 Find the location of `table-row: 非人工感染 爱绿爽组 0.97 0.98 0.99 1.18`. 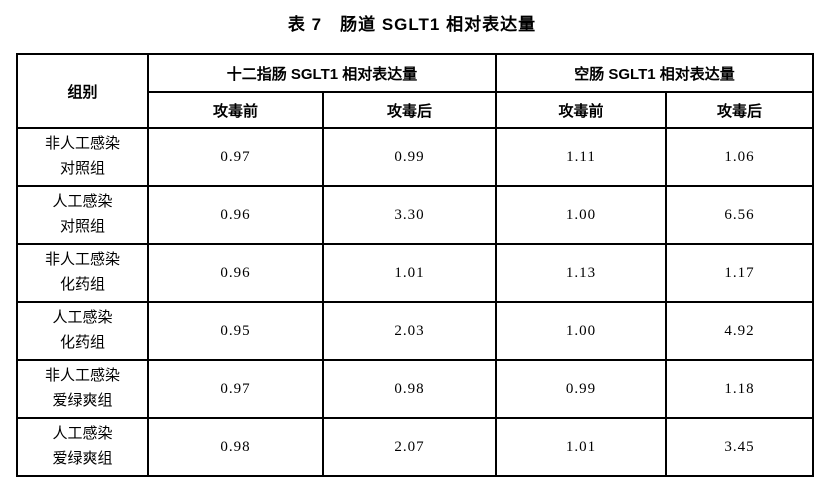

table-row: 非人工感染 爱绿爽组 0.97 0.98 0.99 1.18 is located at coordinates (415, 389).